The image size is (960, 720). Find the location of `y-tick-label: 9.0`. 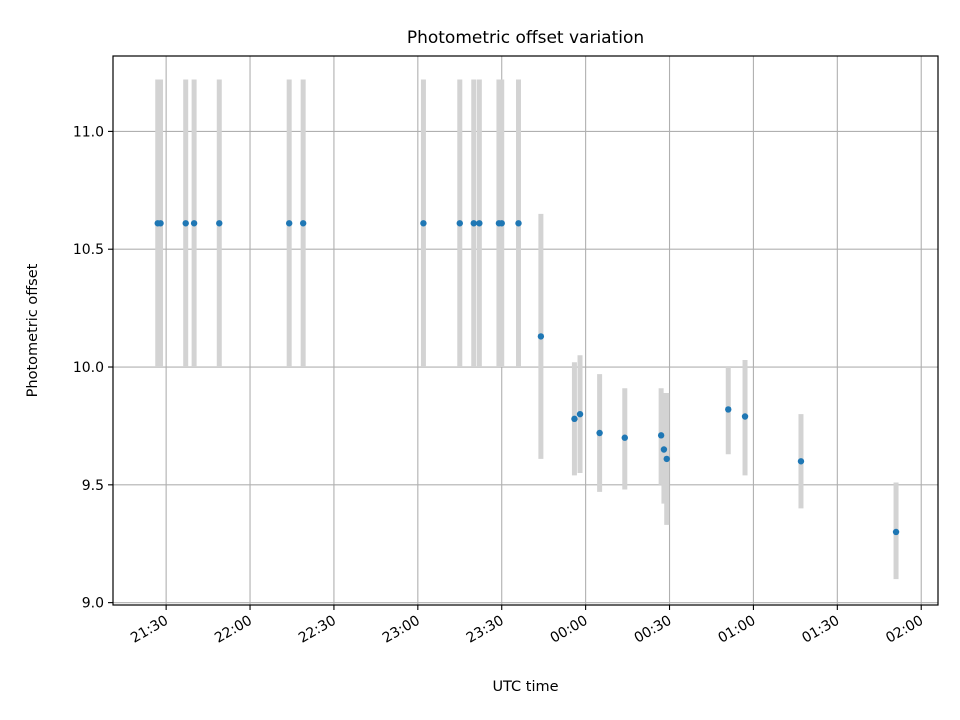

y-tick-label: 9.0 is located at coordinates (93, 604).